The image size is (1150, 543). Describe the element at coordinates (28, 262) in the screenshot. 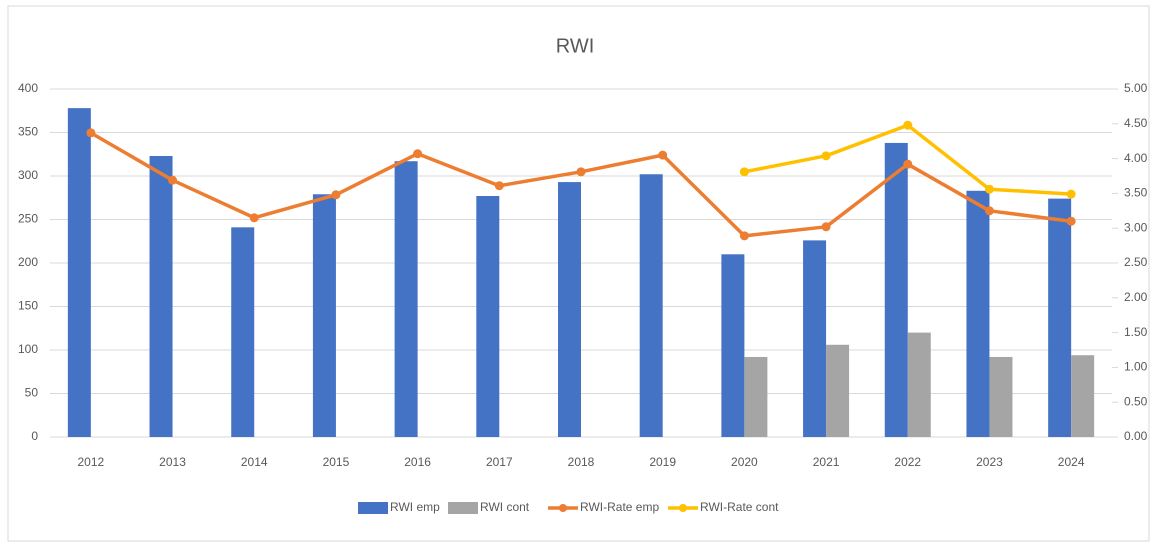

I see `y-tick-label: 200` at that location.